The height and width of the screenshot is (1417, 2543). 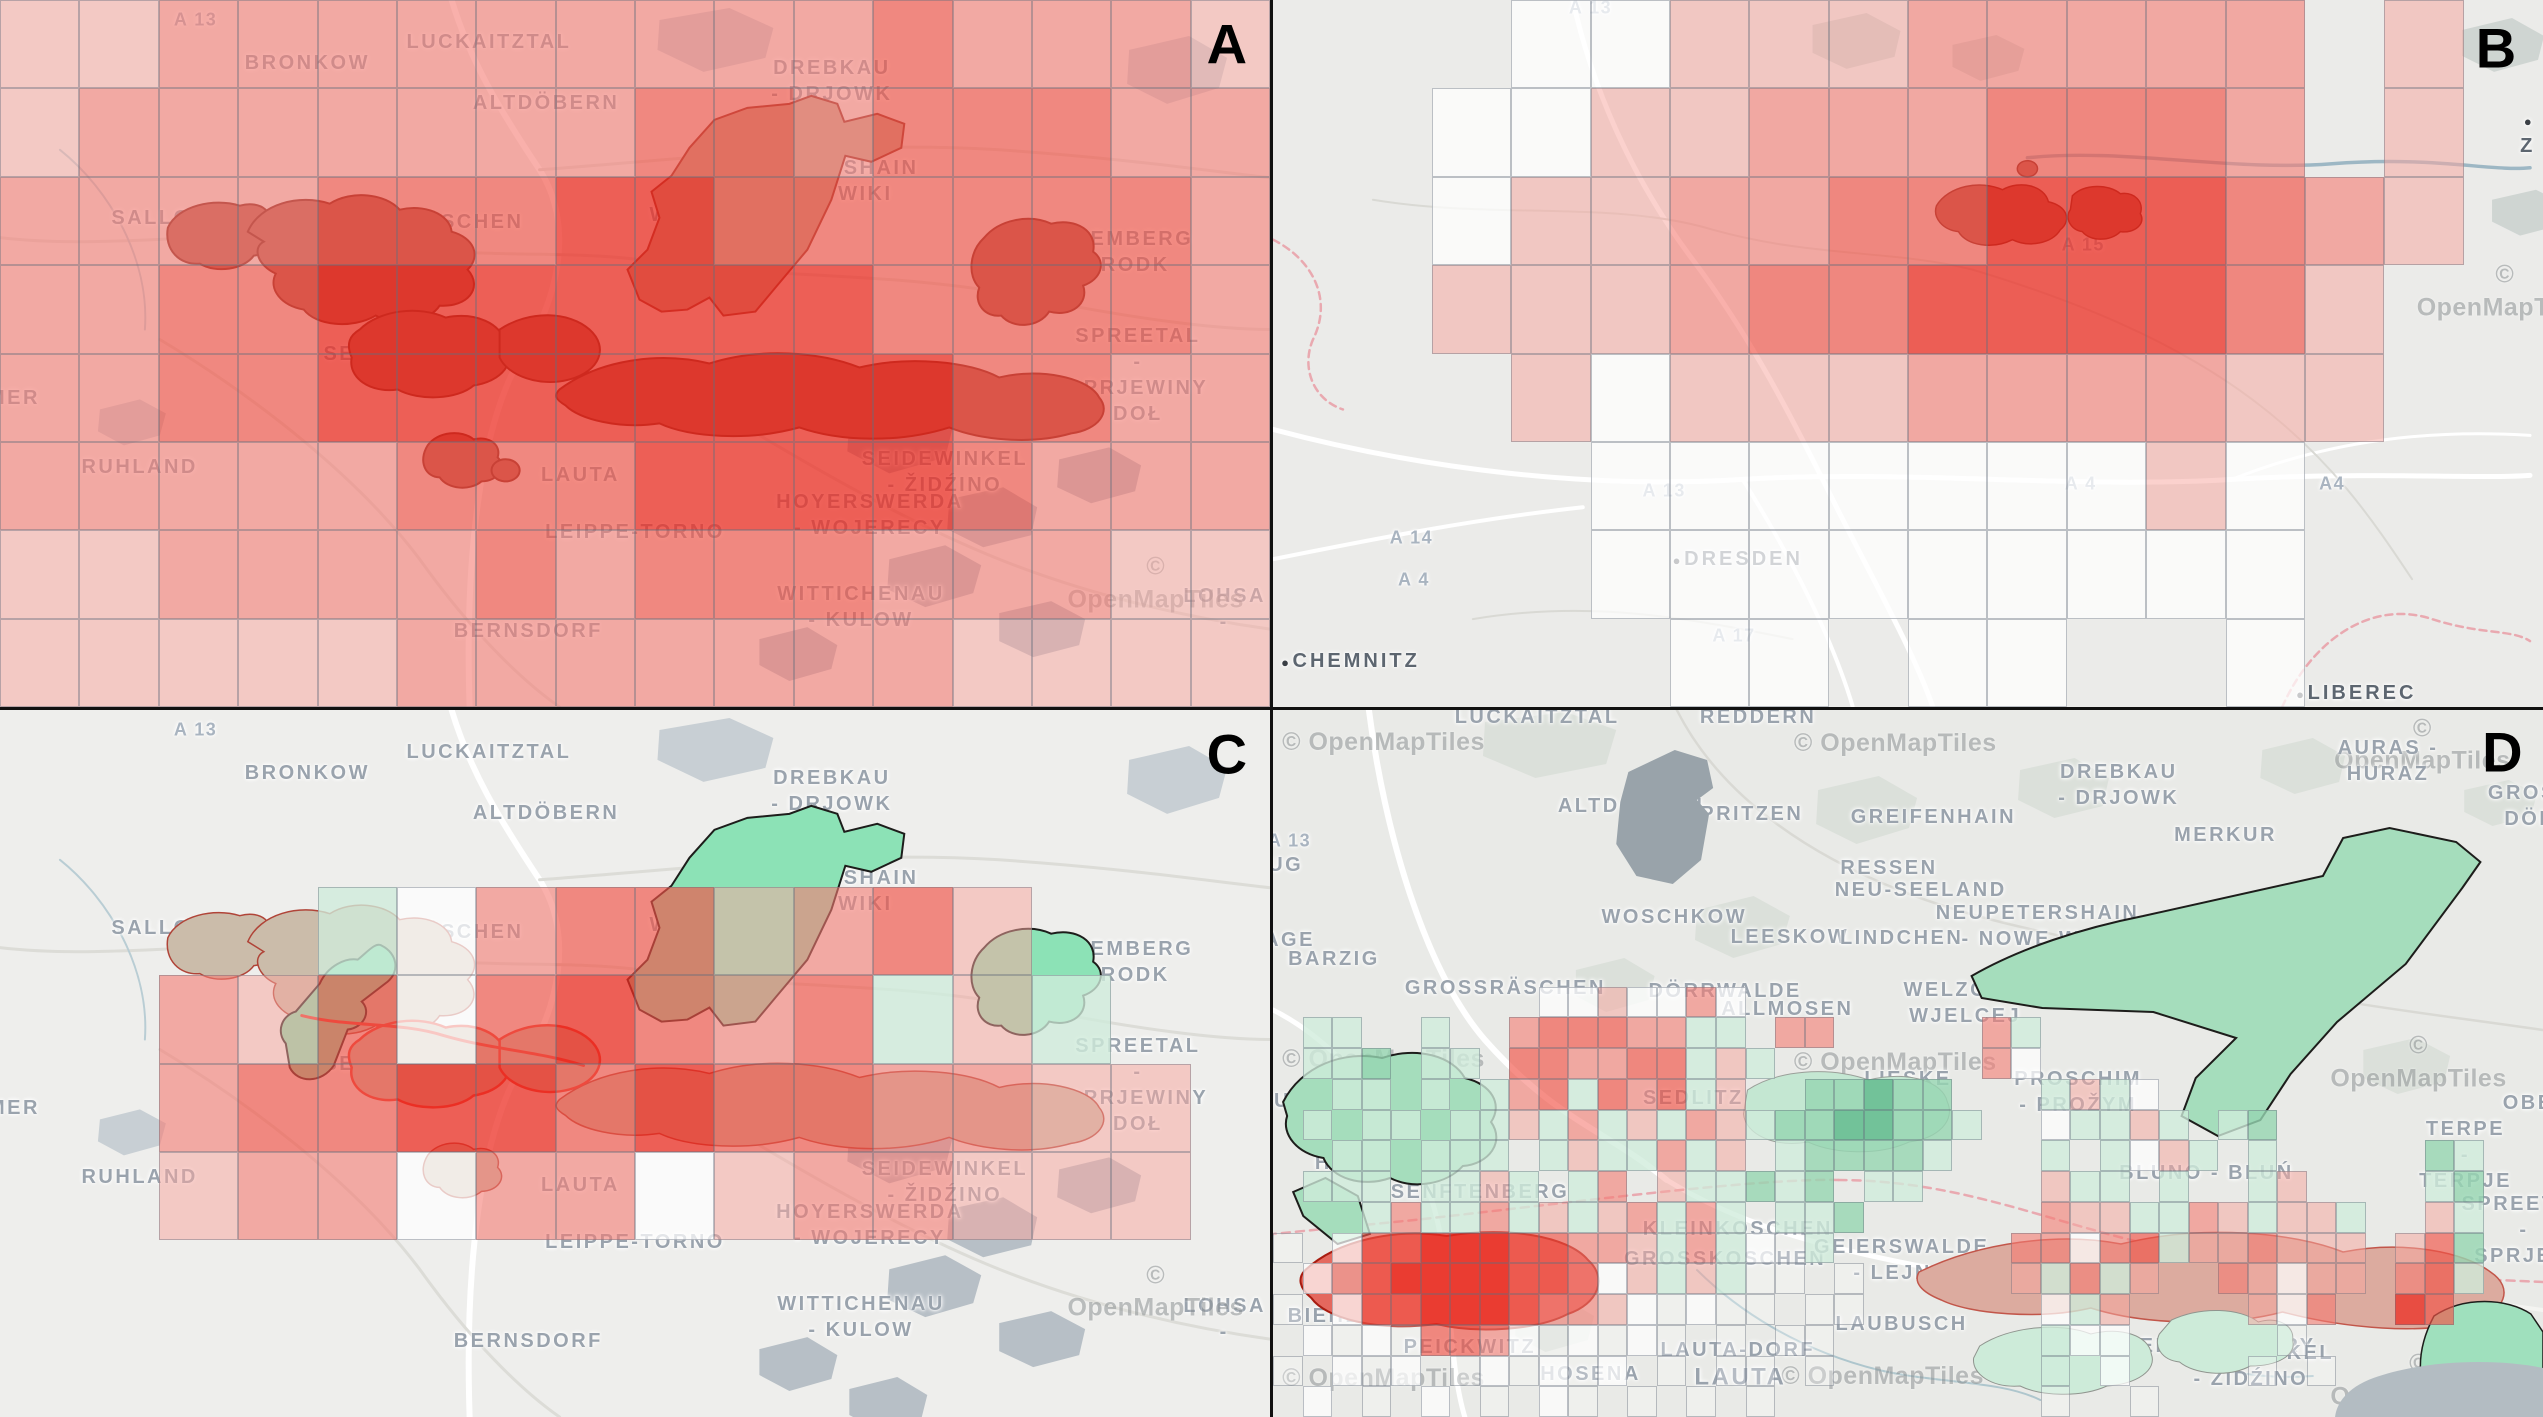 What do you see at coordinates (1227, 44) in the screenshot?
I see `panel-letter-a: A` at bounding box center [1227, 44].